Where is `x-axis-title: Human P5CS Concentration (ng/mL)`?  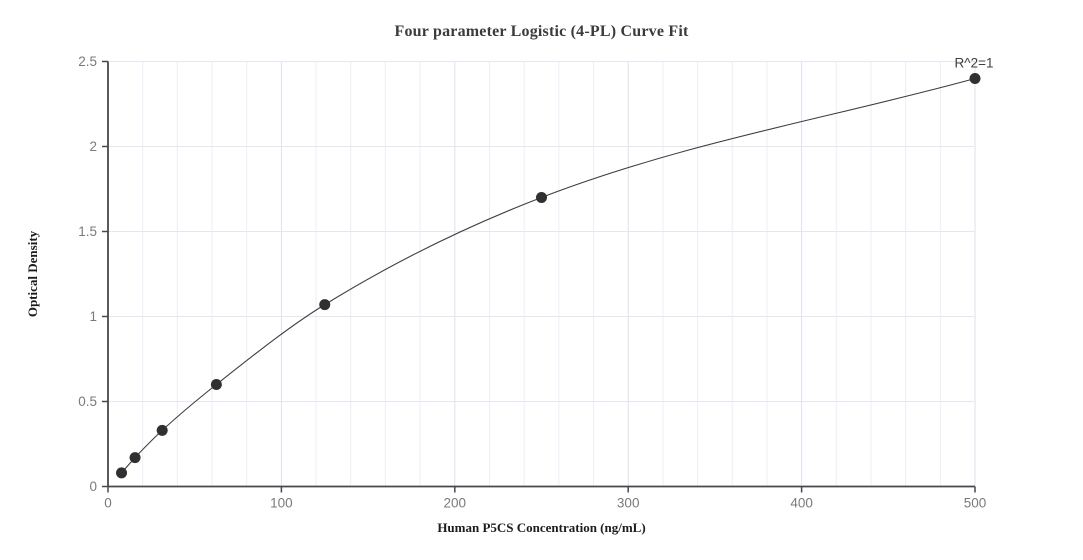
x-axis-title: Human P5CS Concentration (ng/mL) is located at coordinates (541, 527).